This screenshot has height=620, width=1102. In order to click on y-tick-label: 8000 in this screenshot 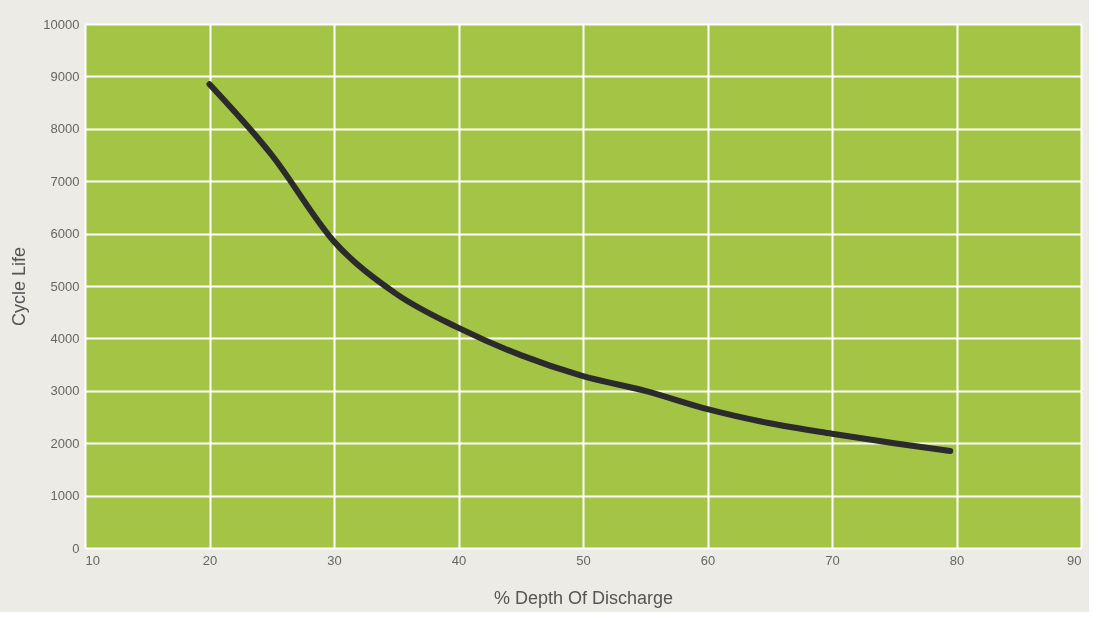, I will do `click(65, 129)`.